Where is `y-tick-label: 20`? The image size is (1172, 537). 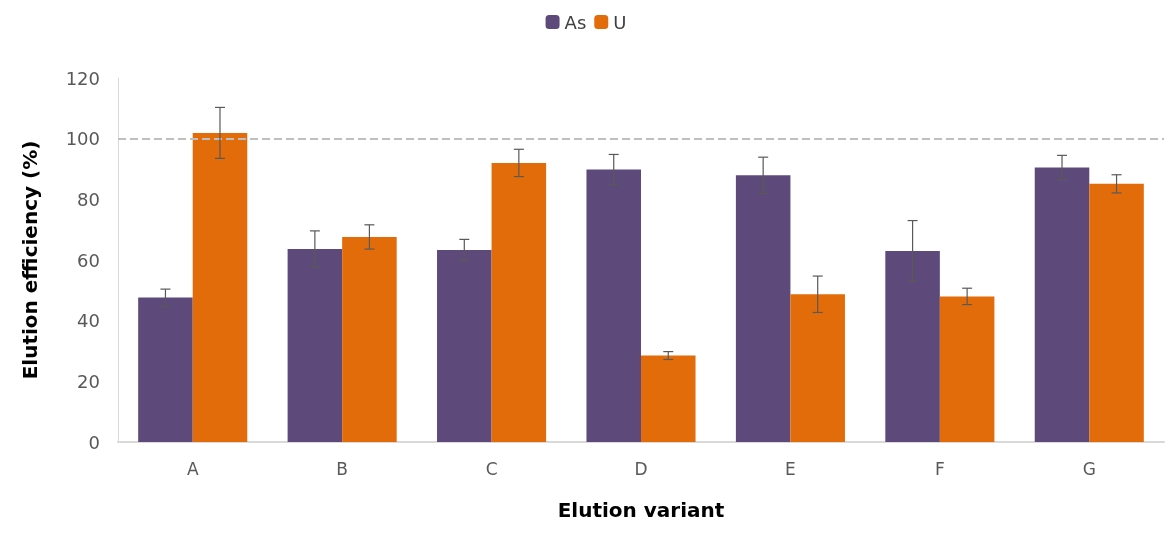 y-tick-label: 20 is located at coordinates (88, 381).